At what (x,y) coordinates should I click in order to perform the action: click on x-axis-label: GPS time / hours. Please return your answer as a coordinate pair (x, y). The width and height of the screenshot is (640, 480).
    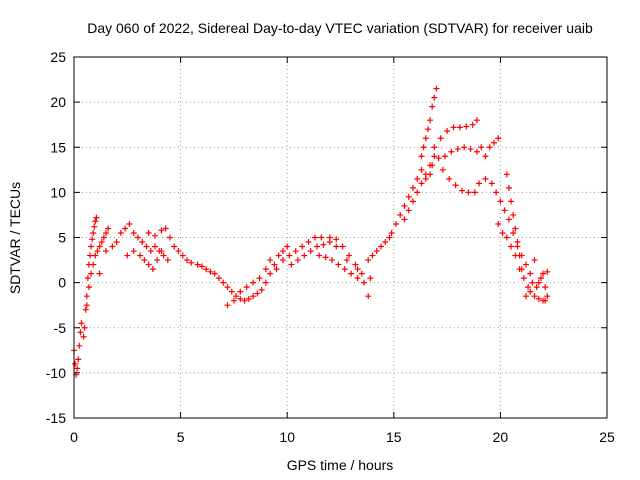
    Looking at the image, I should click on (340, 465).